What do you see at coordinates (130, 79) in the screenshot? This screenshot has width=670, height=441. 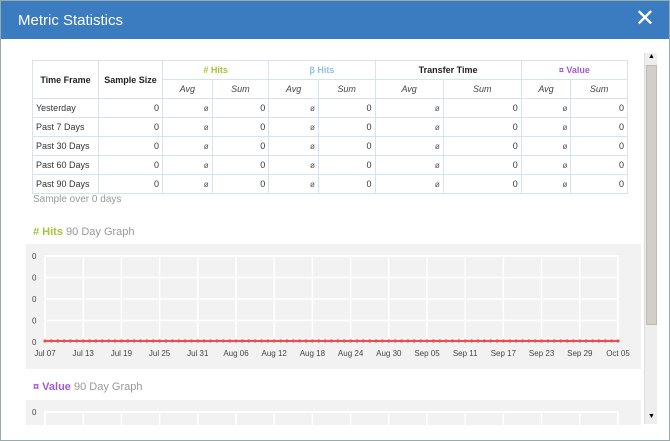 I see `header-sample-size: Sample Size` at bounding box center [130, 79].